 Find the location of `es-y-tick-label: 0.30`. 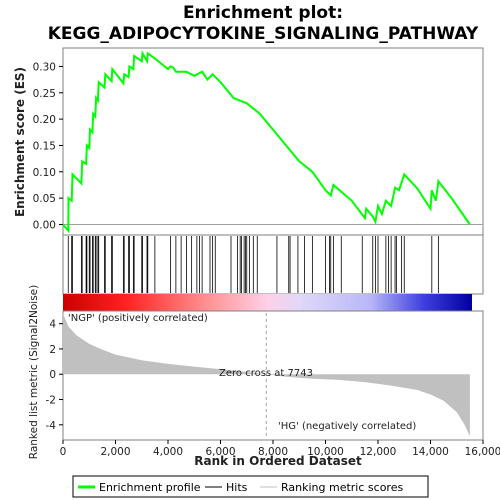

es-y-tick-label: 0.30 is located at coordinates (44, 67).